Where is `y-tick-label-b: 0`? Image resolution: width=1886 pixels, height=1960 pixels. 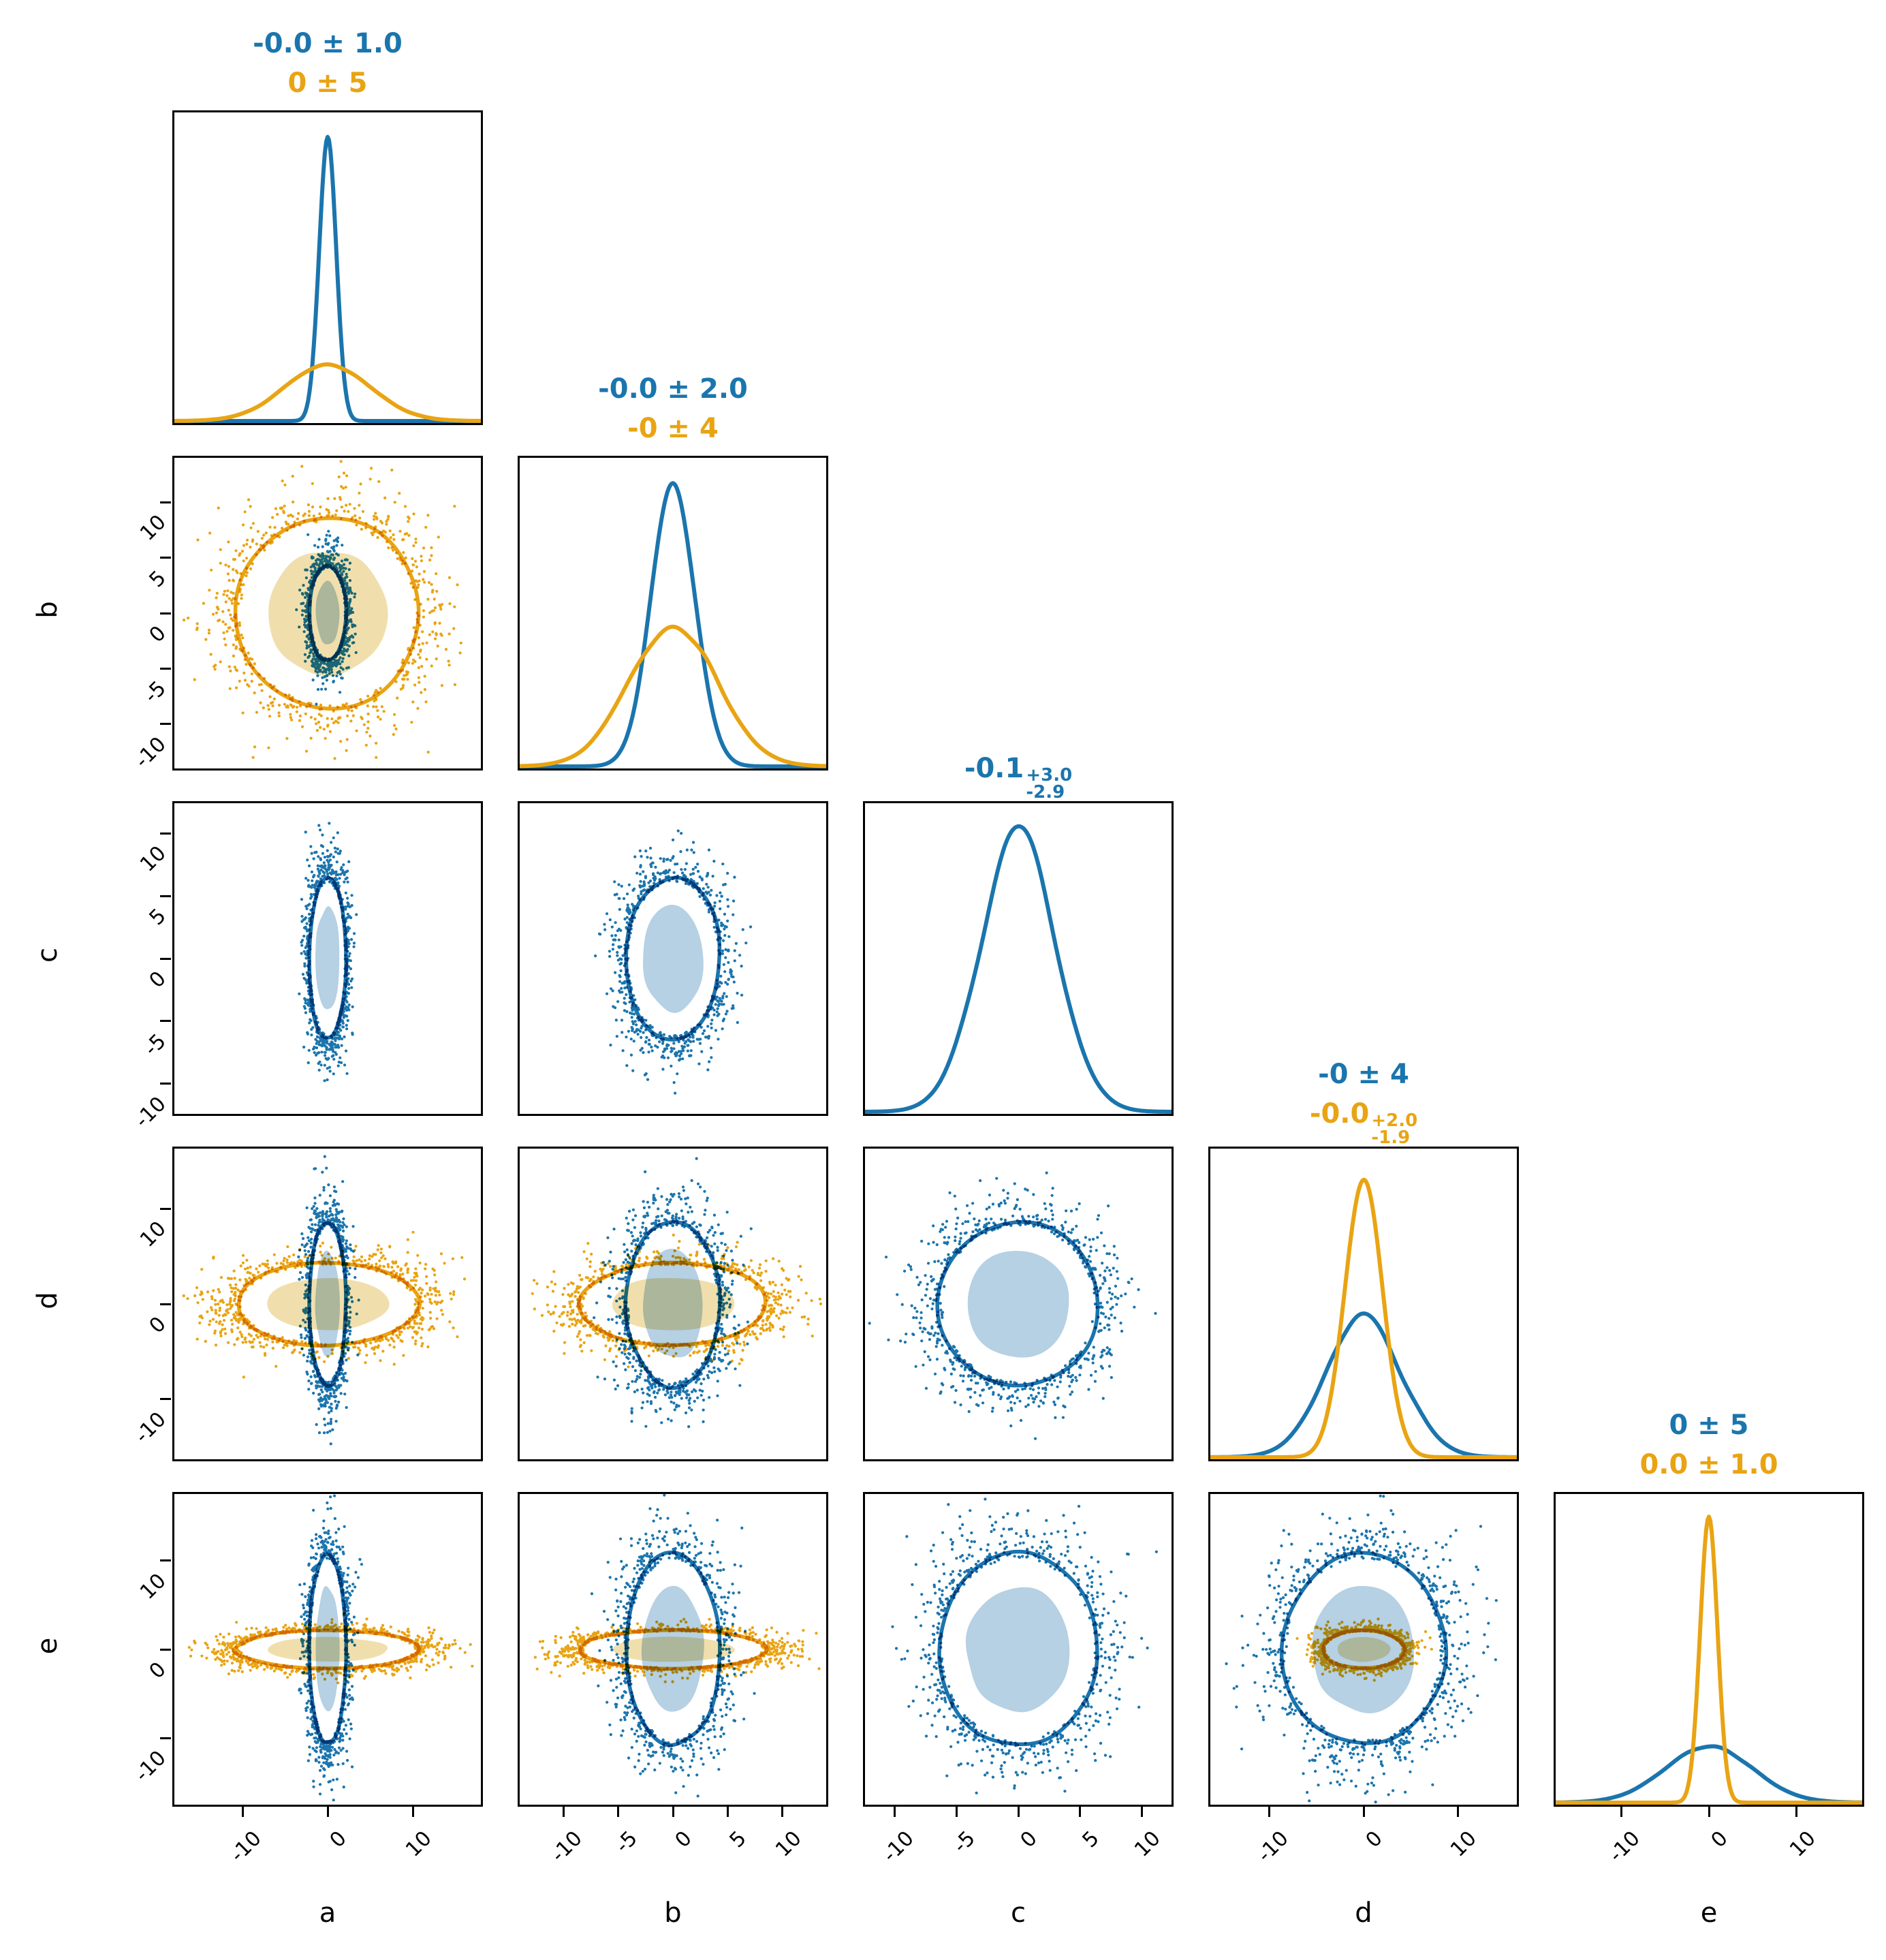 y-tick-label-b: 0 is located at coordinates (157, 634).